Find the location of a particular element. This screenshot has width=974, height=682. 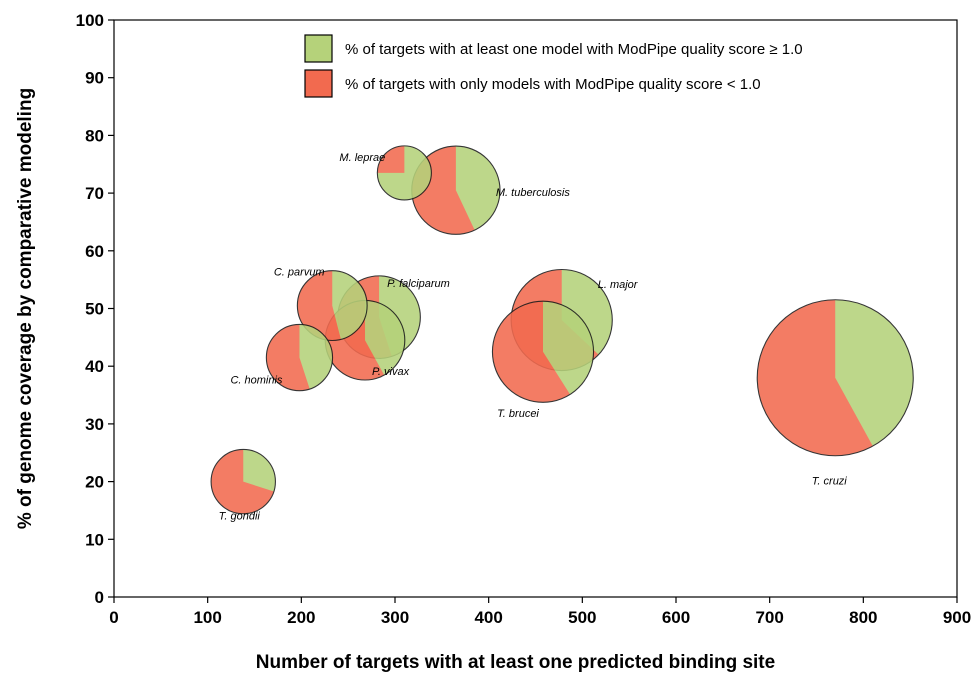

bubble-label: L. major is located at coordinates (618, 285).